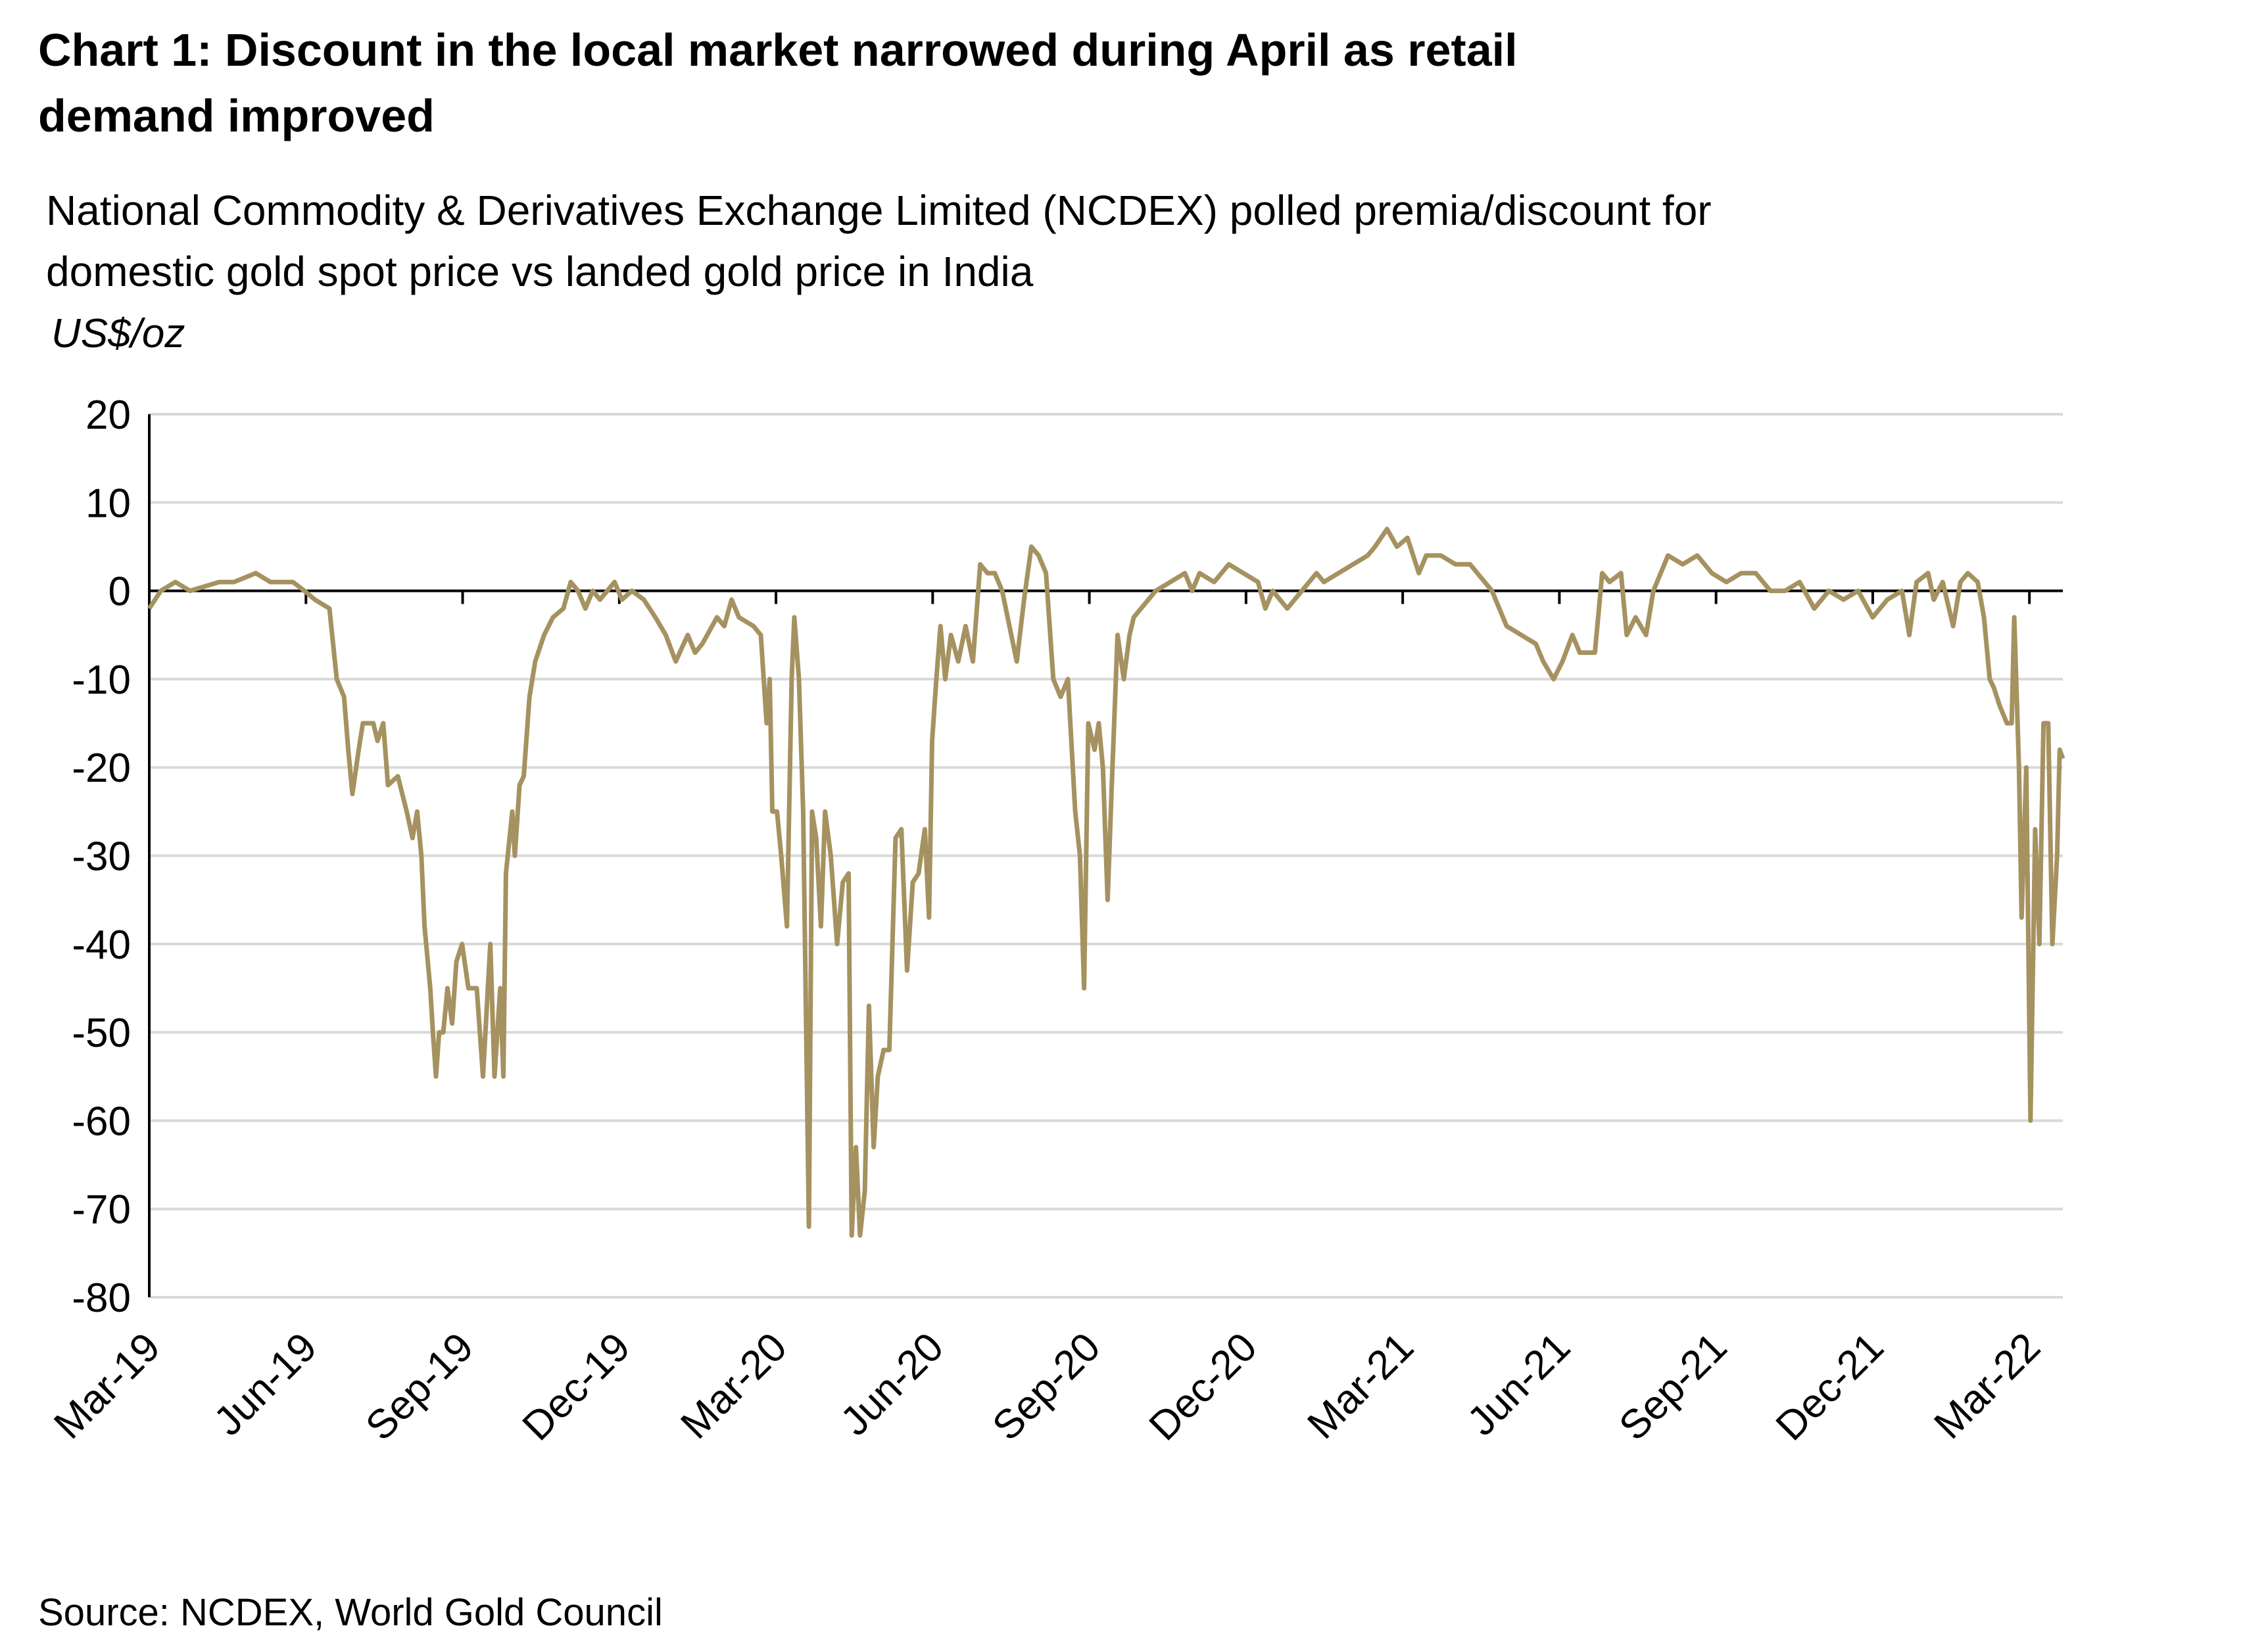 This screenshot has height=1649, width=2268. What do you see at coordinates (1360, 1386) in the screenshot?
I see `x-tick-label: Mar-21` at bounding box center [1360, 1386].